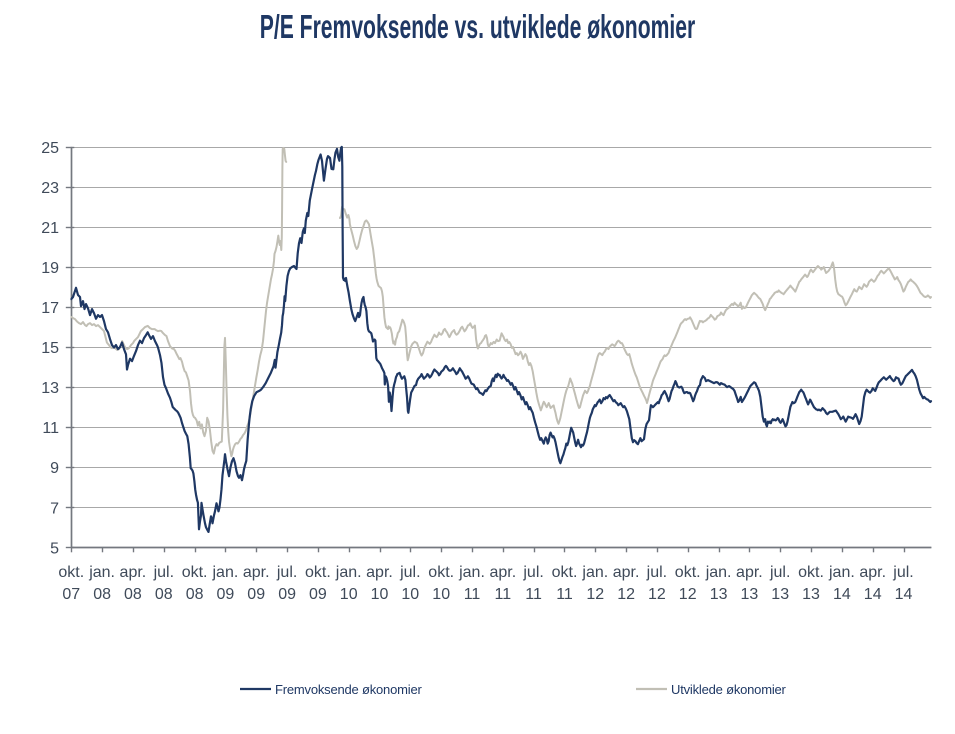  I want to click on svg-text: Fremvoksende økonomier, so click(348, 689).